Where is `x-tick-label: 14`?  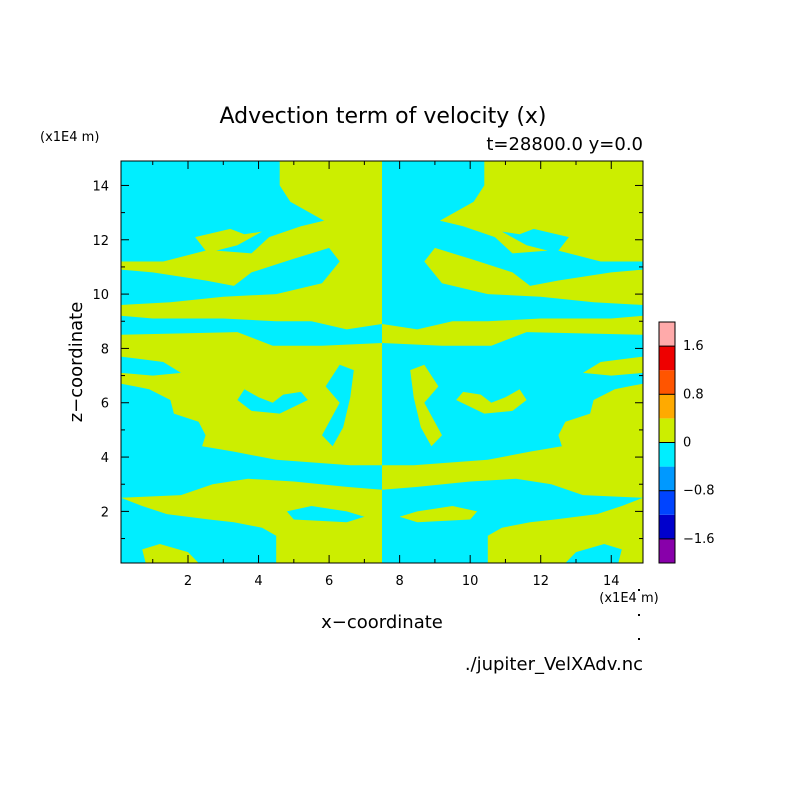 x-tick-label: 14 is located at coordinates (611, 581).